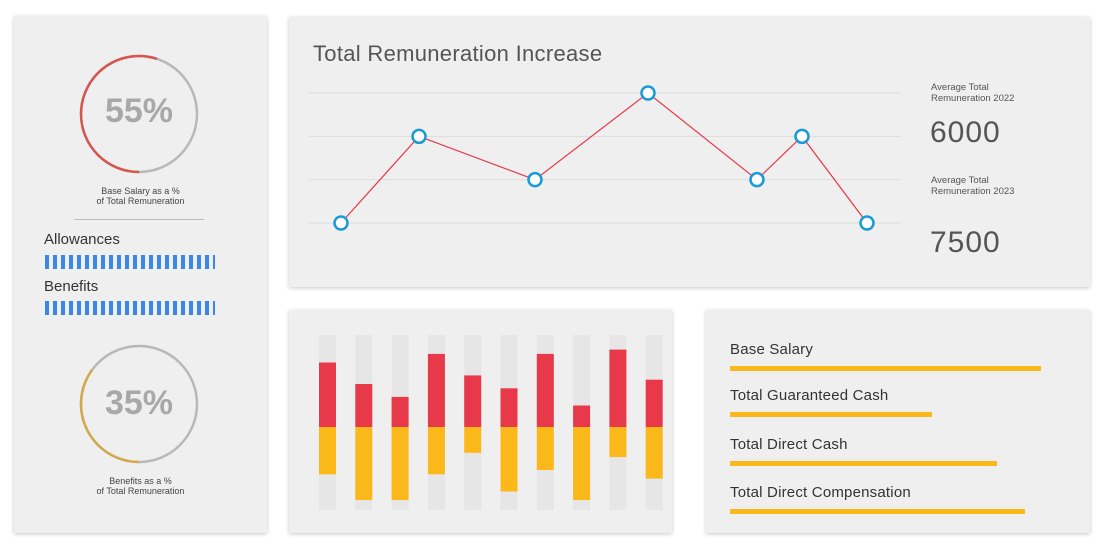 This screenshot has width=1107, height=549. I want to click on line-chart, so click(605, 158).